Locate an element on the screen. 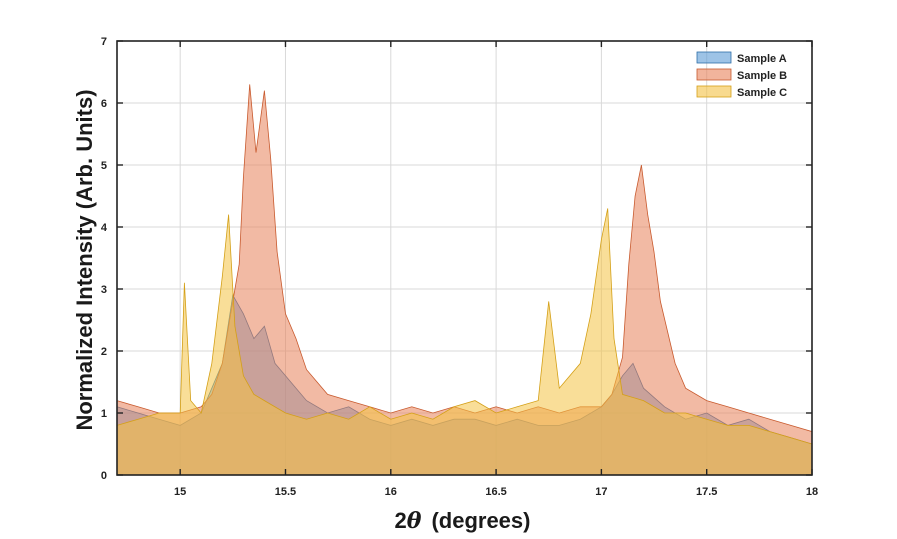 This screenshot has height=539, width=897. x-axis-title-prefix: 2 is located at coordinates (401, 520).